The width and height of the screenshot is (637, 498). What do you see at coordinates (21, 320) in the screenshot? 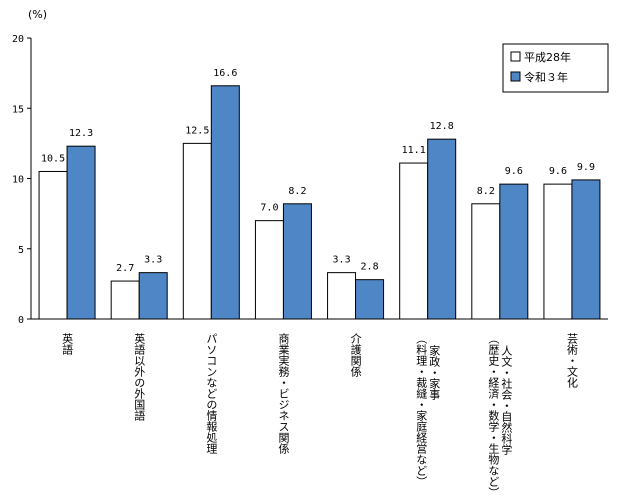
I see `y-tick-label: 0` at bounding box center [21, 320].